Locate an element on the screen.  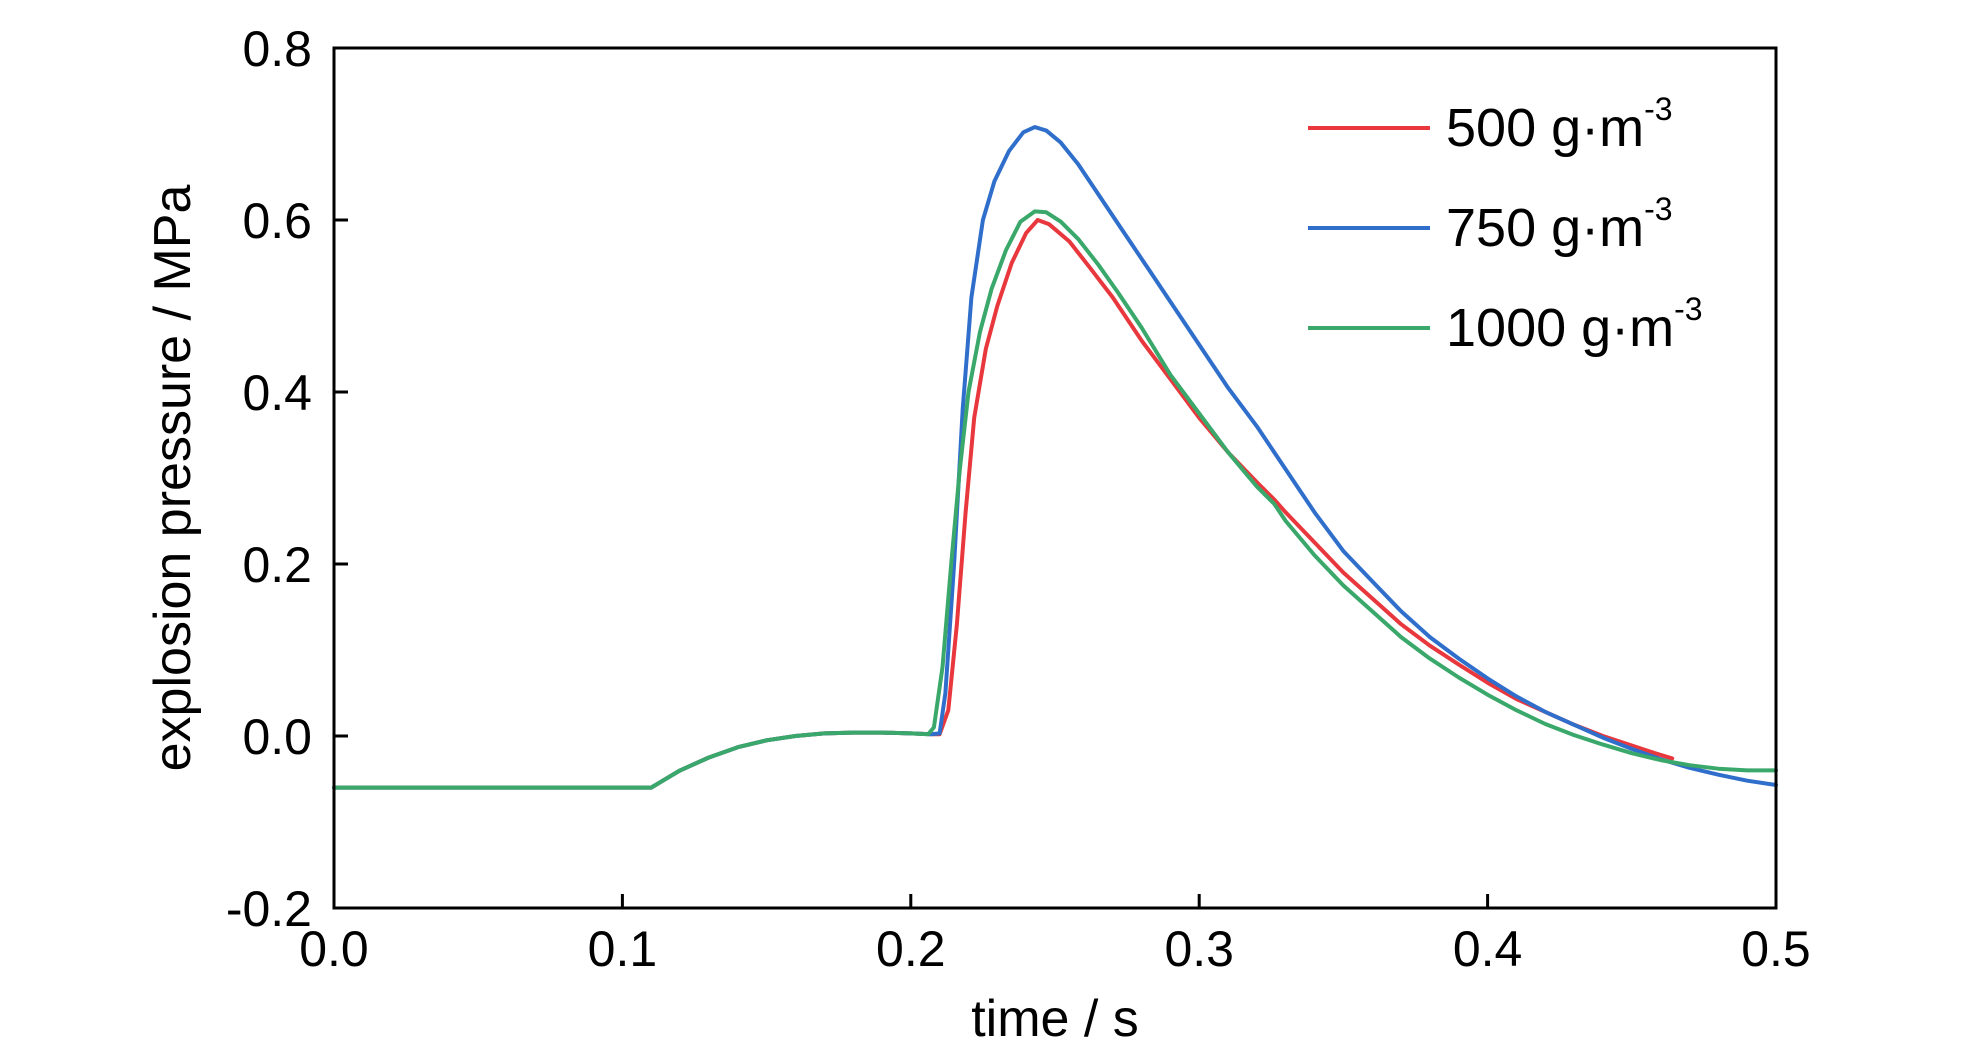
legend-label-3: 1000 g·m-3 is located at coordinates (1574, 324).